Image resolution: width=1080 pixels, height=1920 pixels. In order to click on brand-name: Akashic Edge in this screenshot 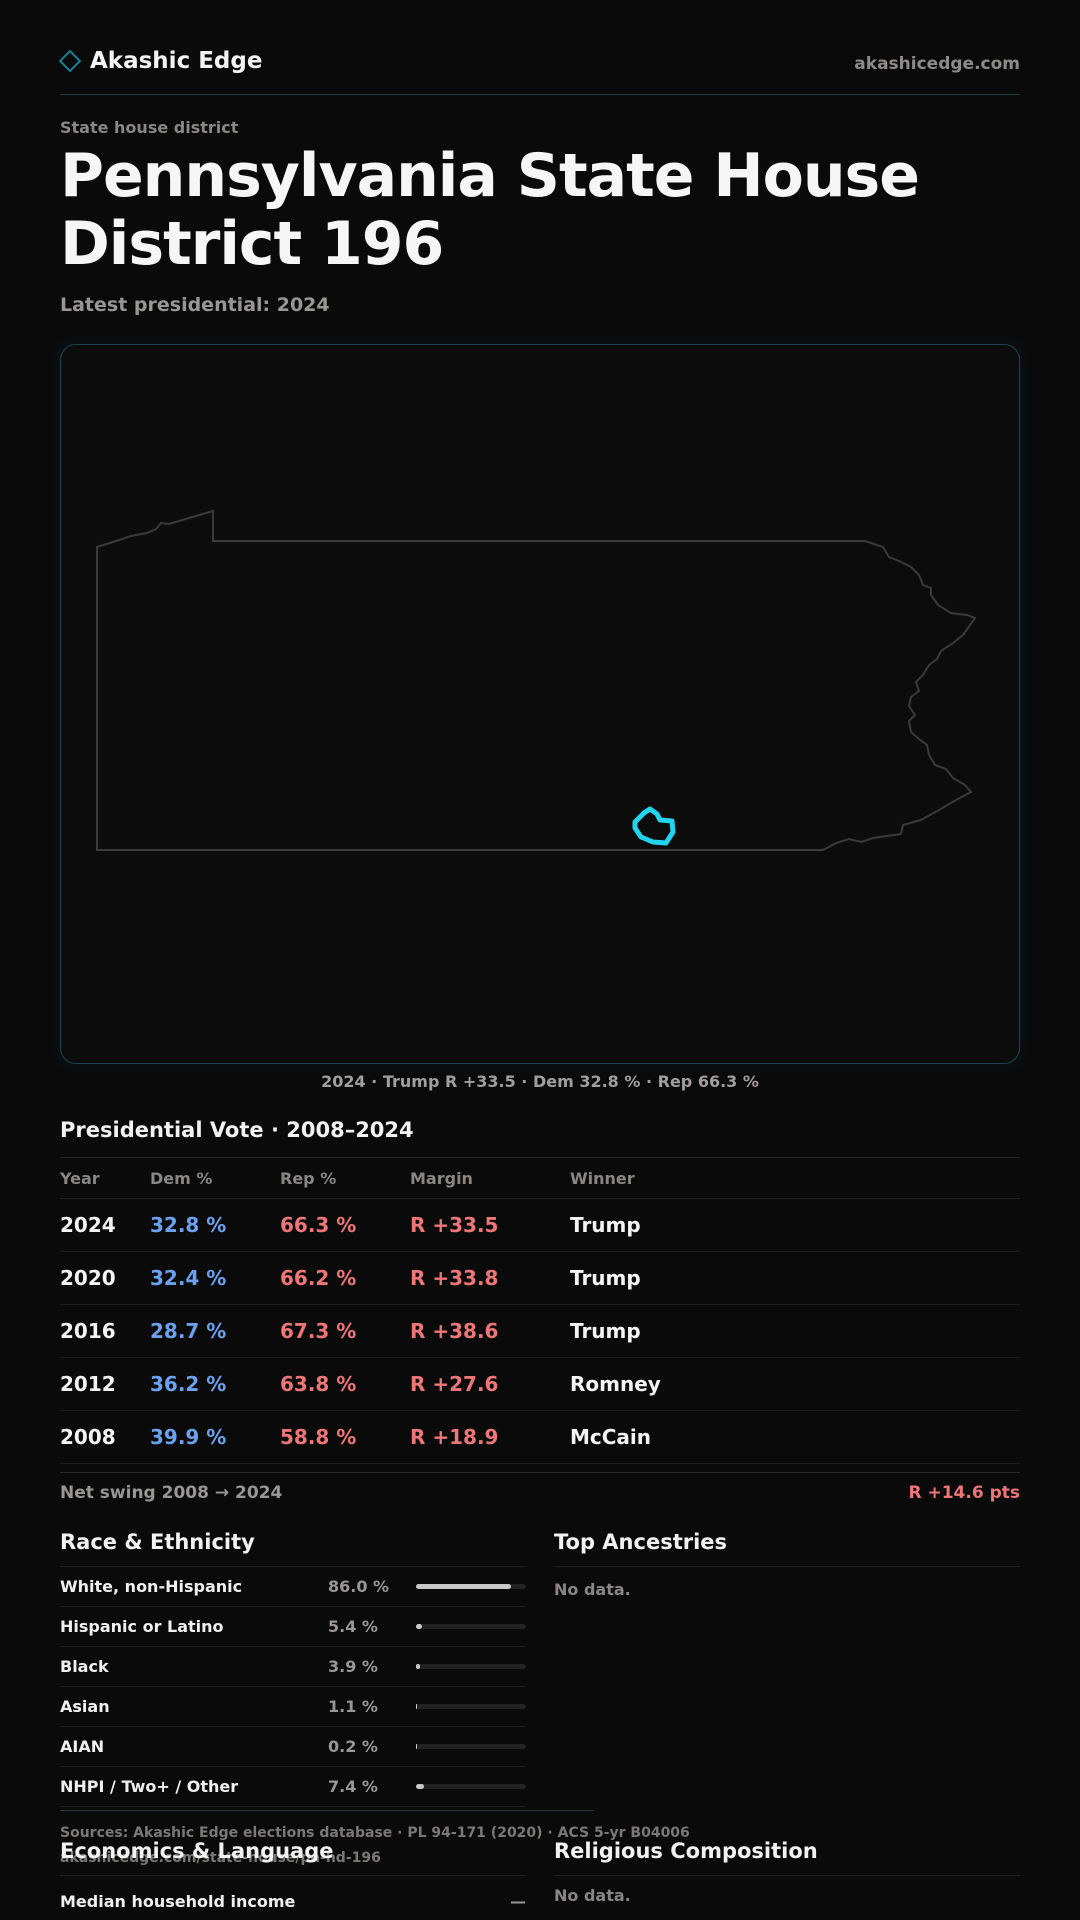, I will do `click(176, 61)`.